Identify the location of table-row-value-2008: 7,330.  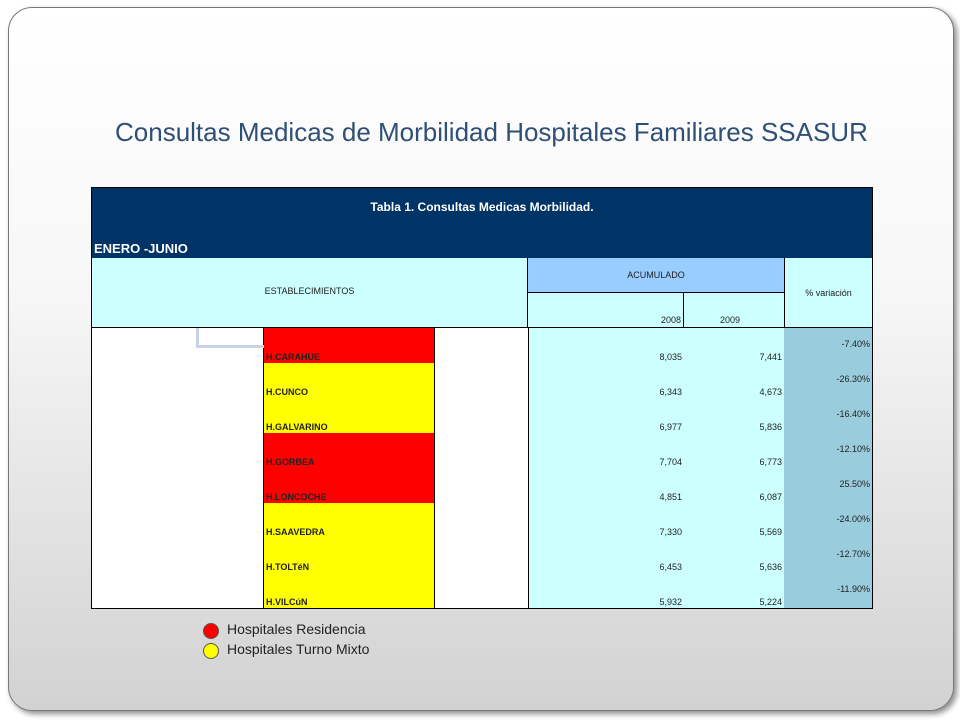
(606, 520).